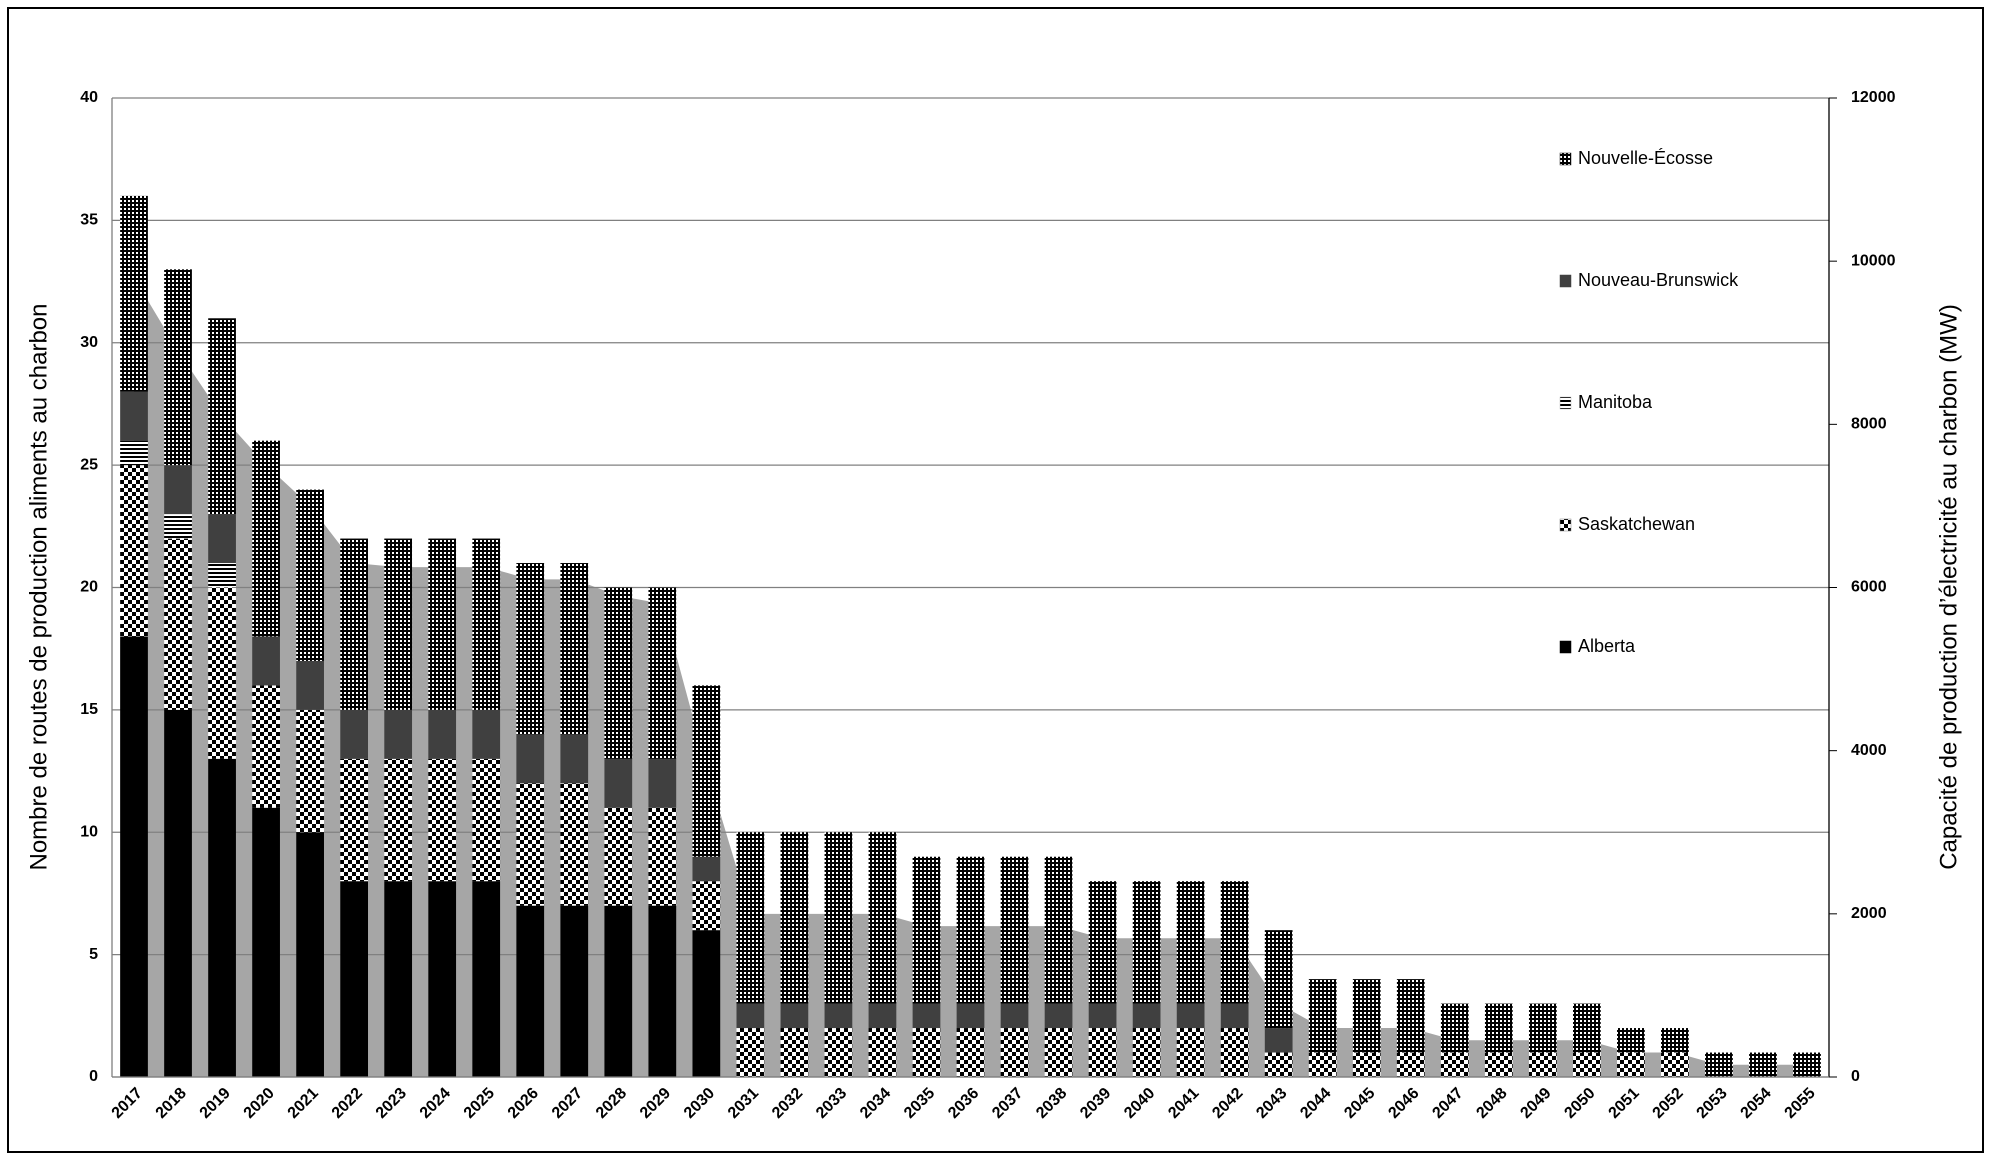  I want to click on x-tick-label: 2046, so click(1403, 1103).